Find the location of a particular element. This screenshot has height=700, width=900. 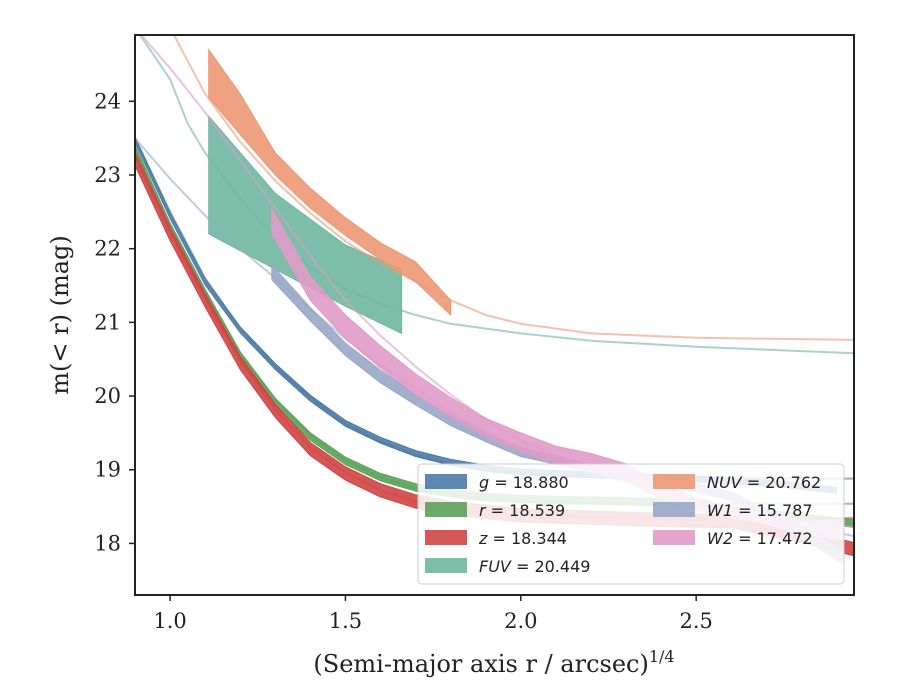

legend-label-nuv: NUV = 20.762 is located at coordinates (764, 482).